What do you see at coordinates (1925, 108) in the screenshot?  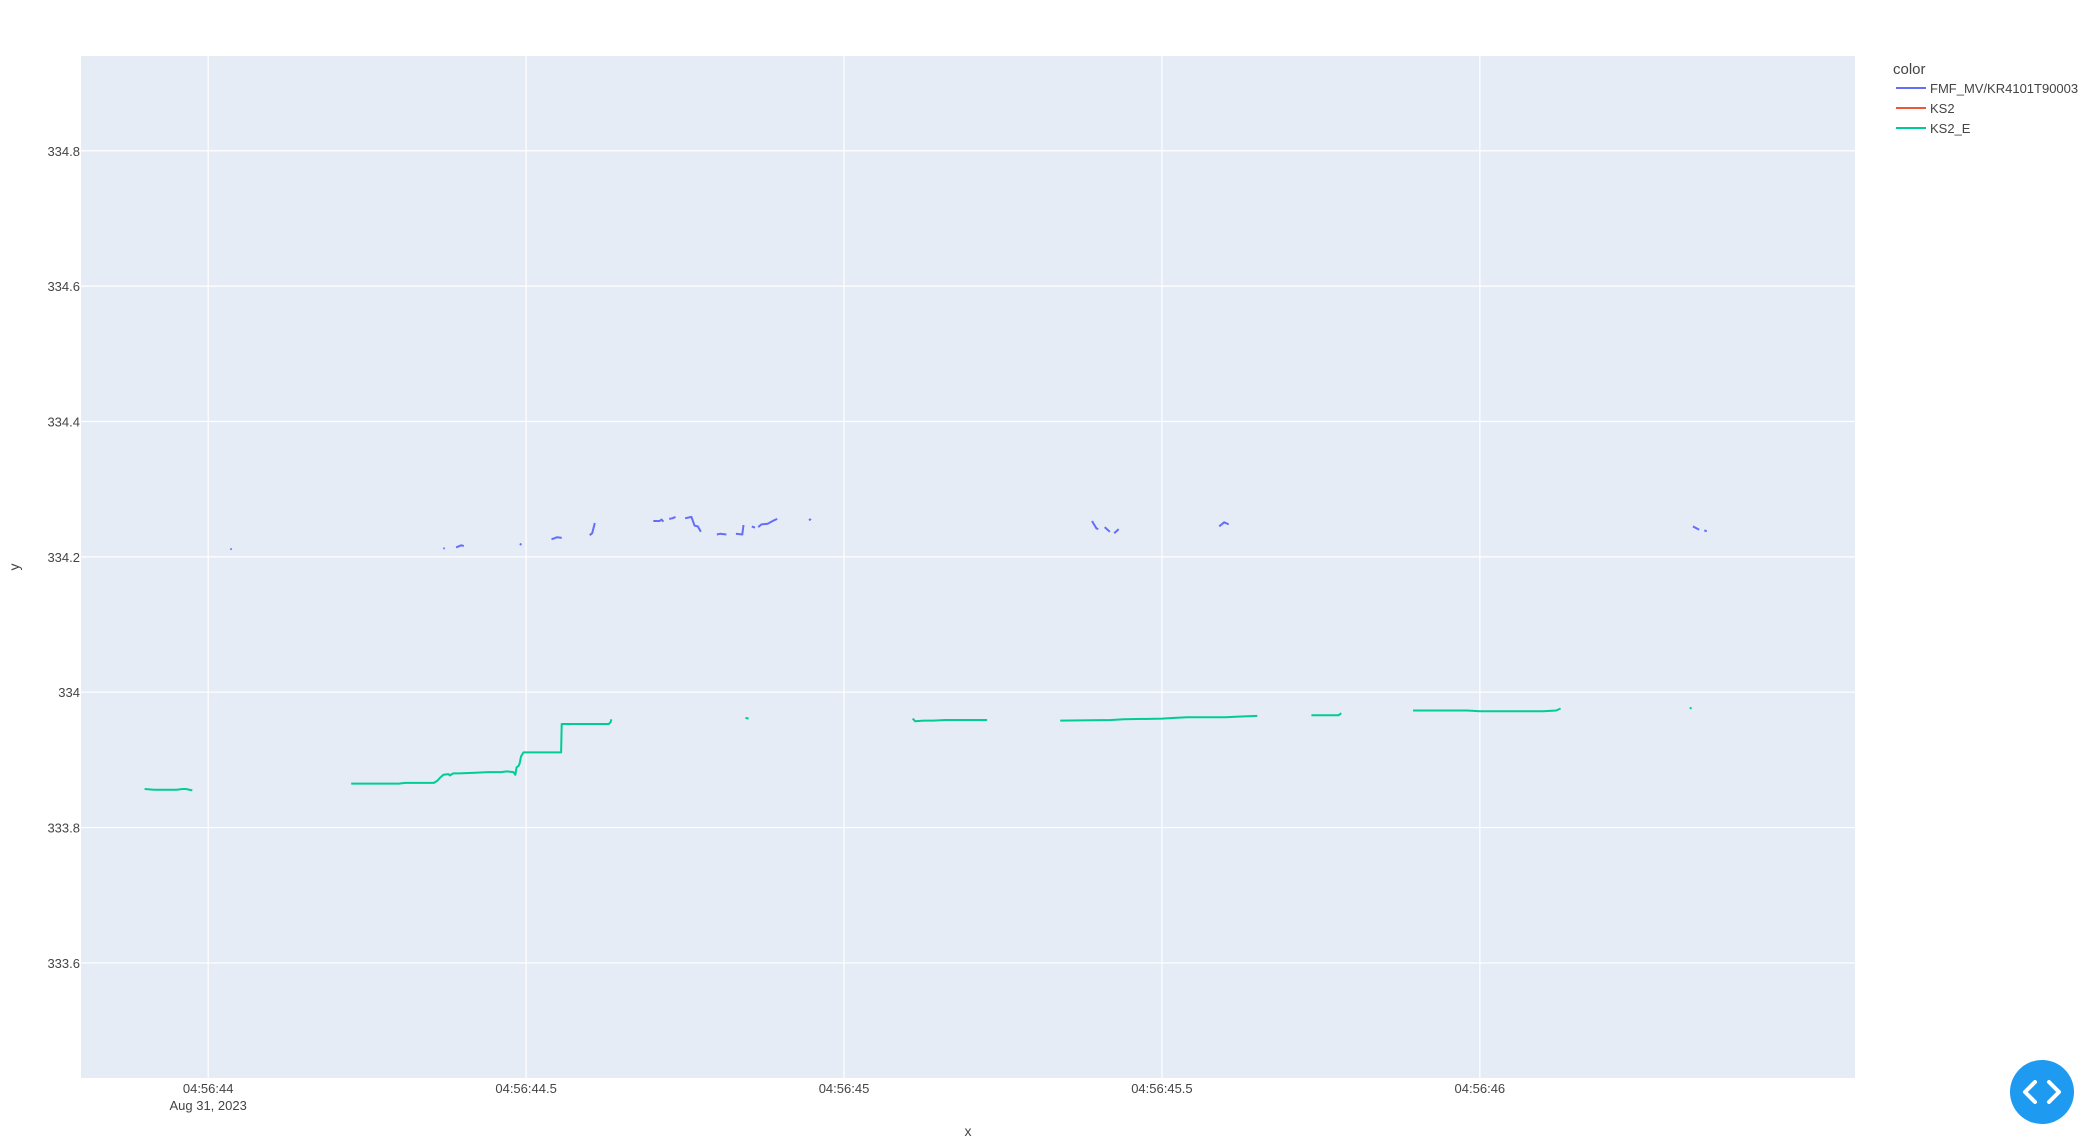 I see `legend-item: KS2` at bounding box center [1925, 108].